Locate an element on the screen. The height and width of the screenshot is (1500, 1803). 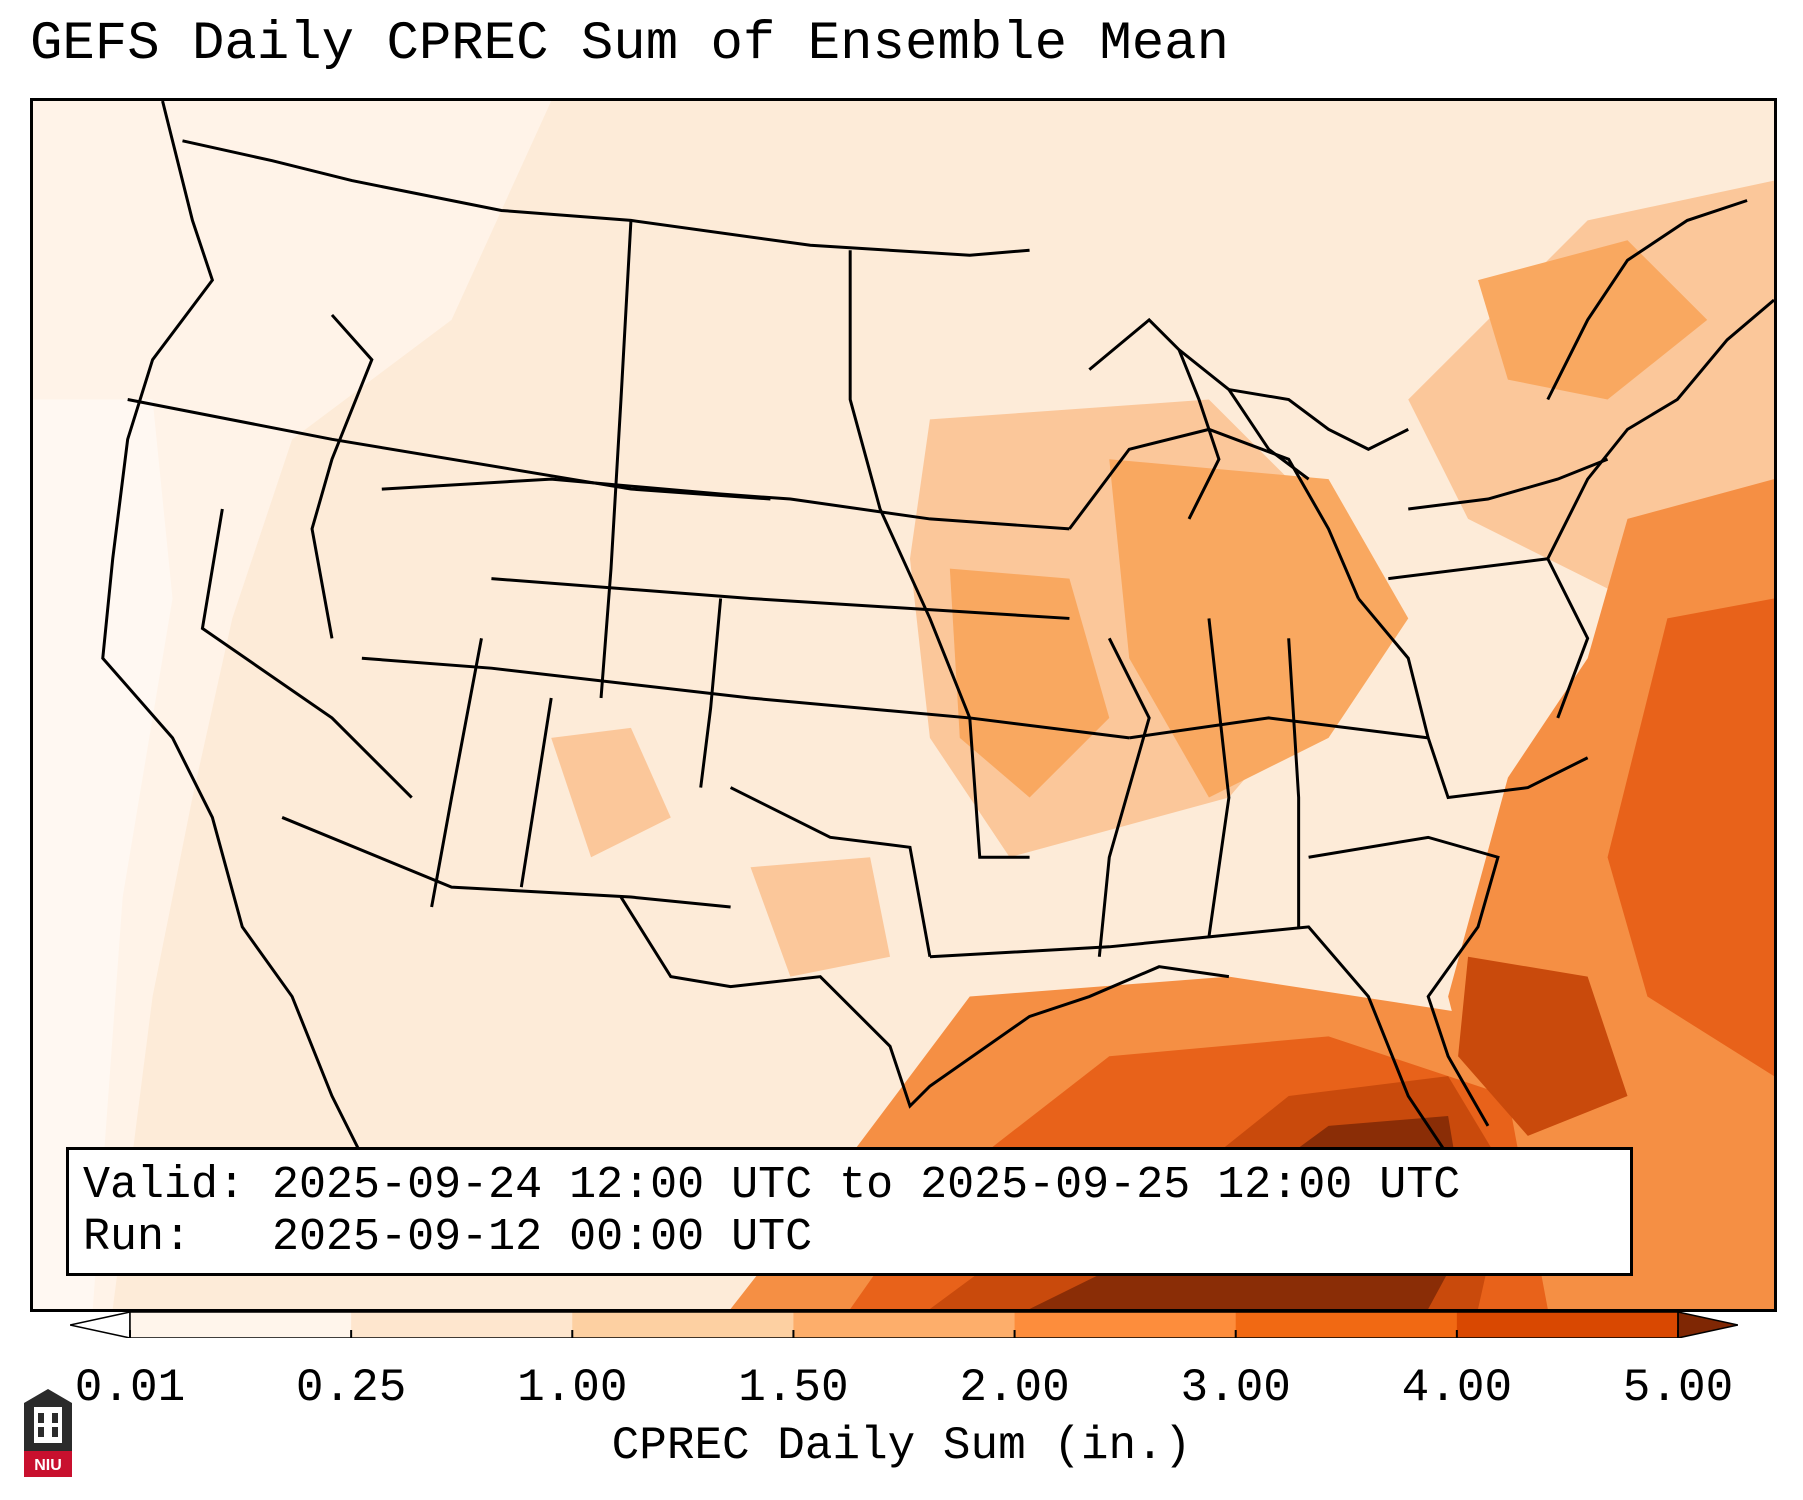
run-label: Run: is located at coordinates (137, 1237).